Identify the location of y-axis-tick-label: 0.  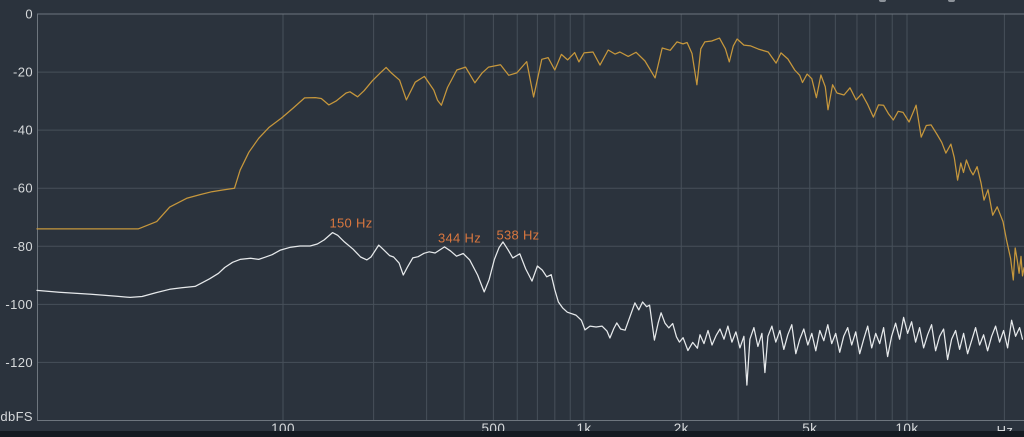
(29, 14).